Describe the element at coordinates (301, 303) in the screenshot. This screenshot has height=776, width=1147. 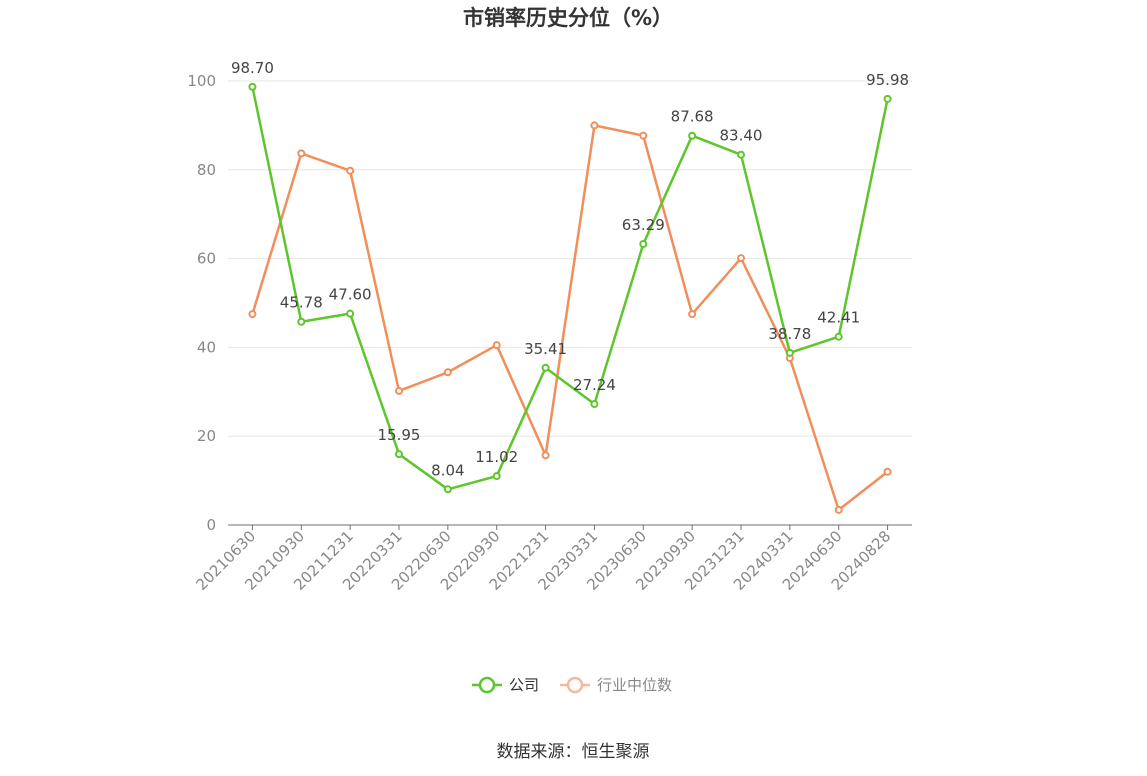
I see `data-label: 45.78` at that location.